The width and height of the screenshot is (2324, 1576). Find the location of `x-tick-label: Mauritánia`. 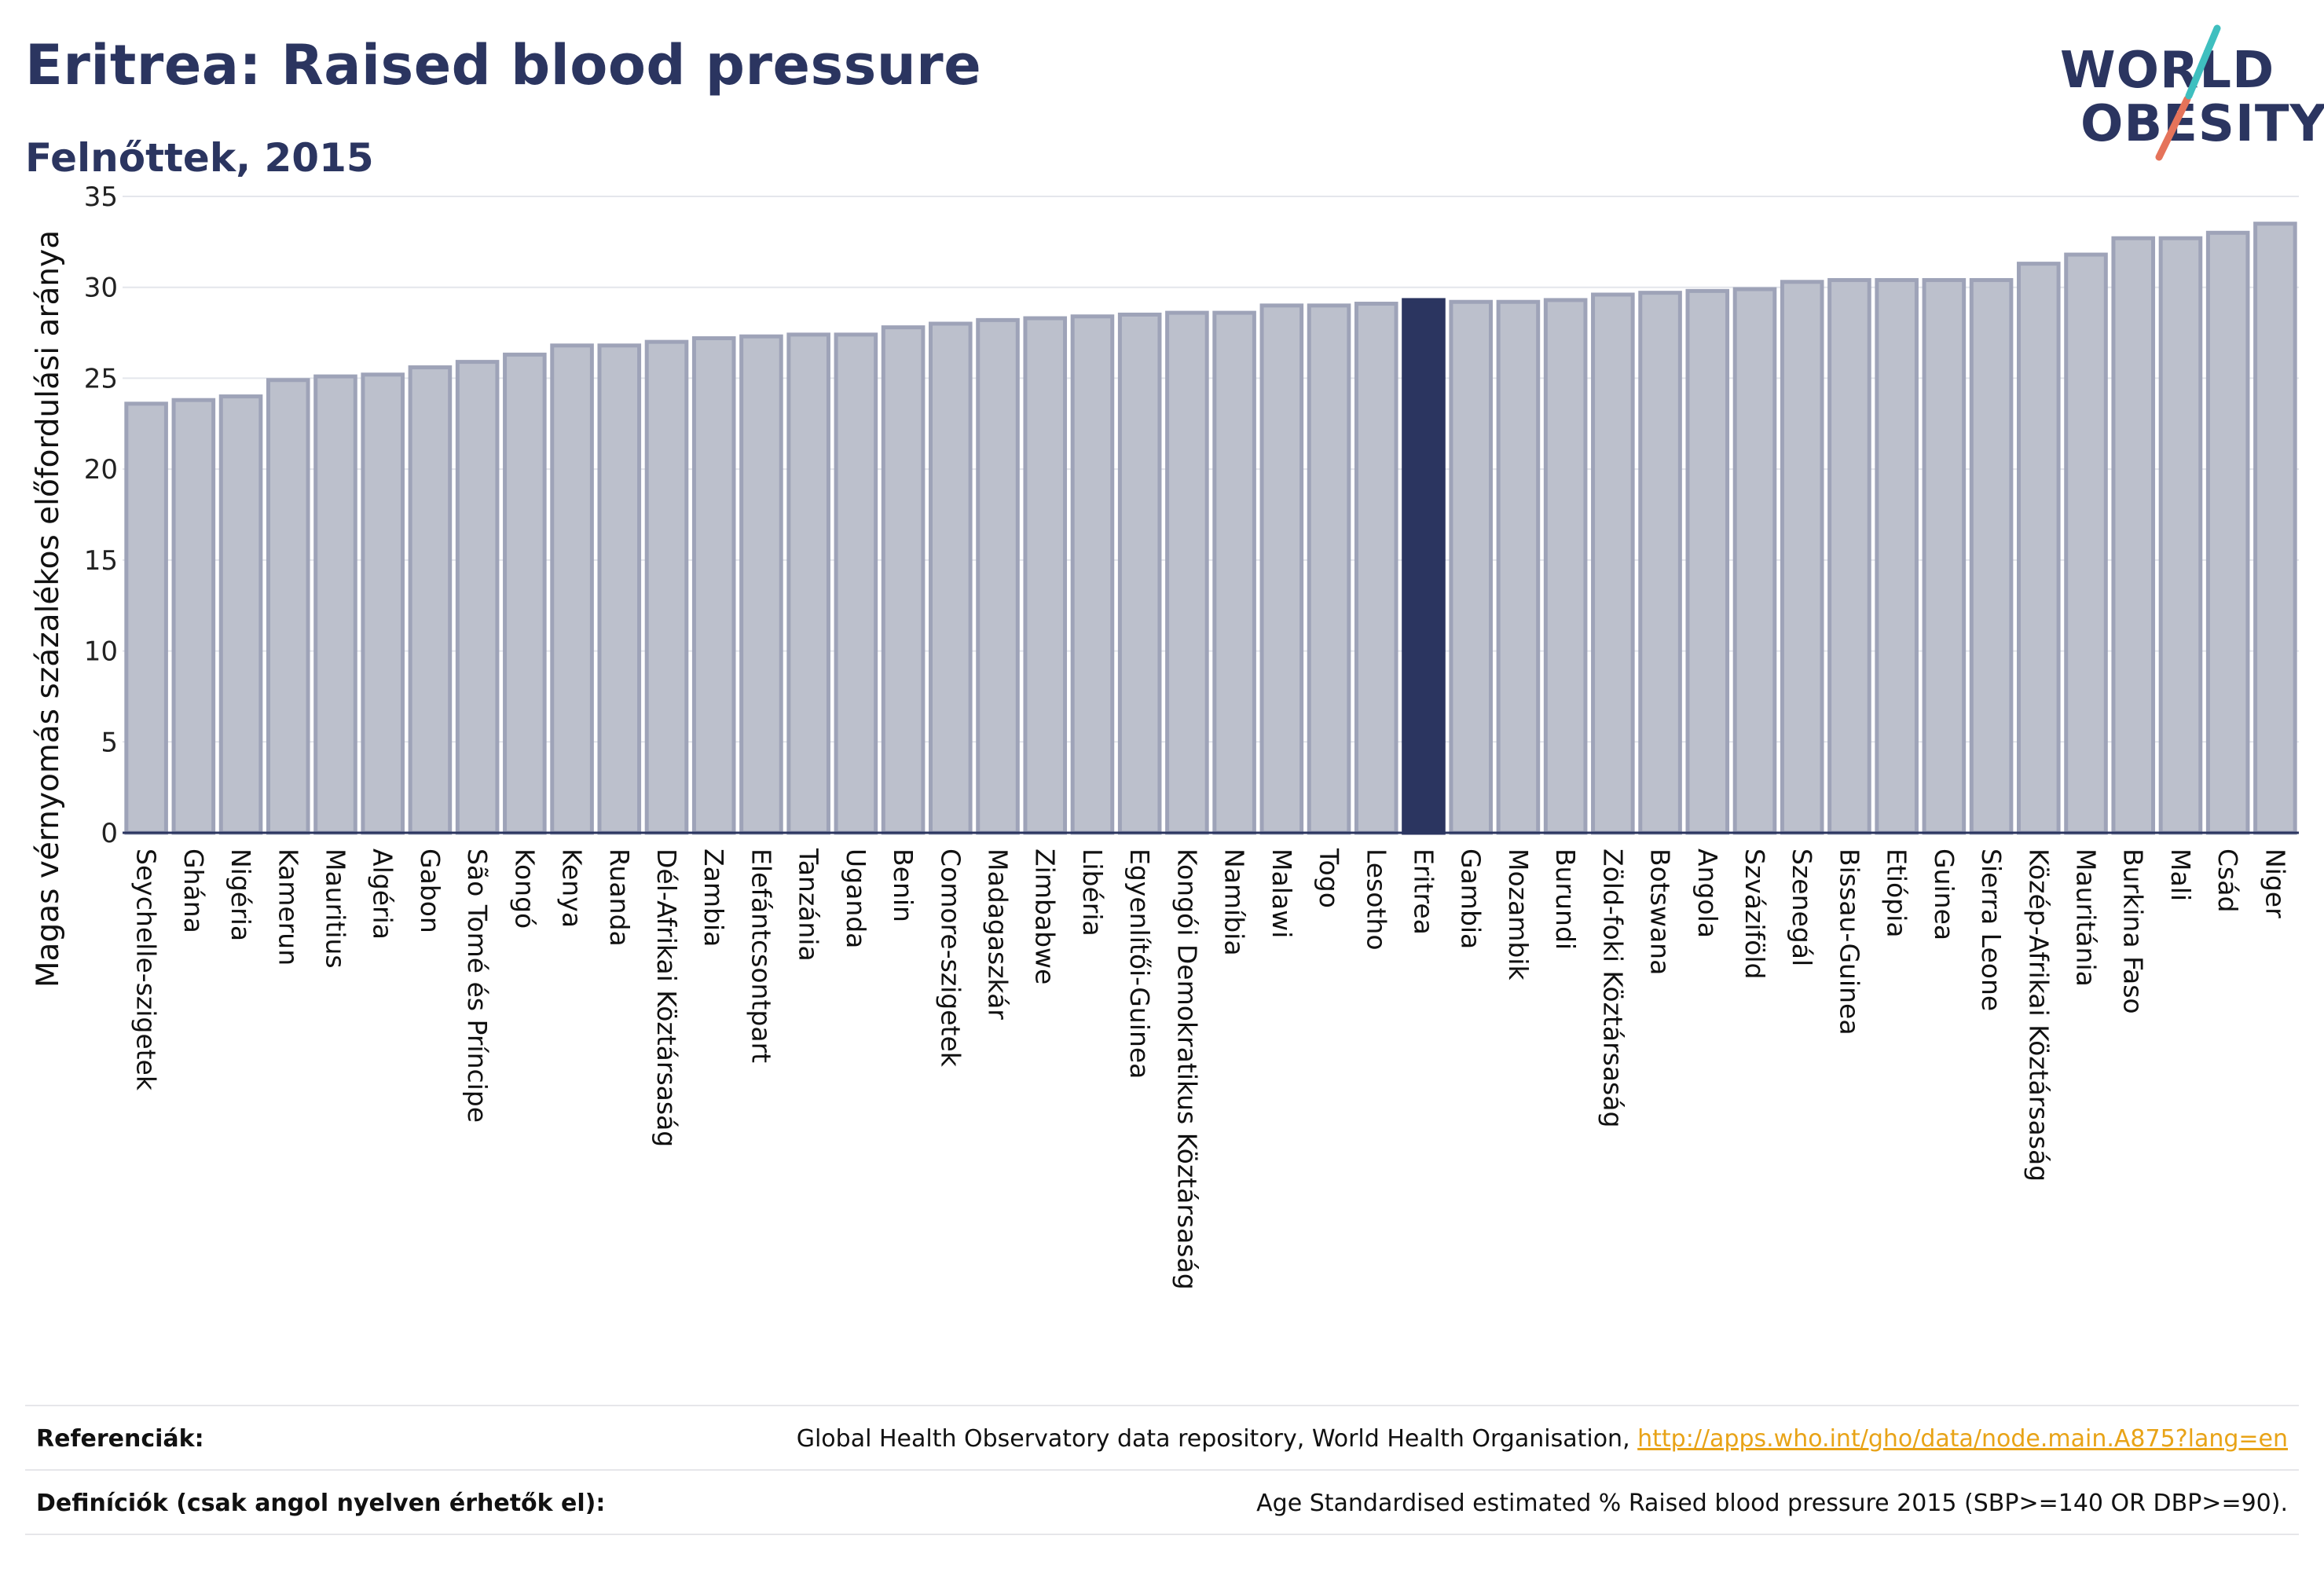

x-tick-label: Mauritánia is located at coordinates (2086, 917).